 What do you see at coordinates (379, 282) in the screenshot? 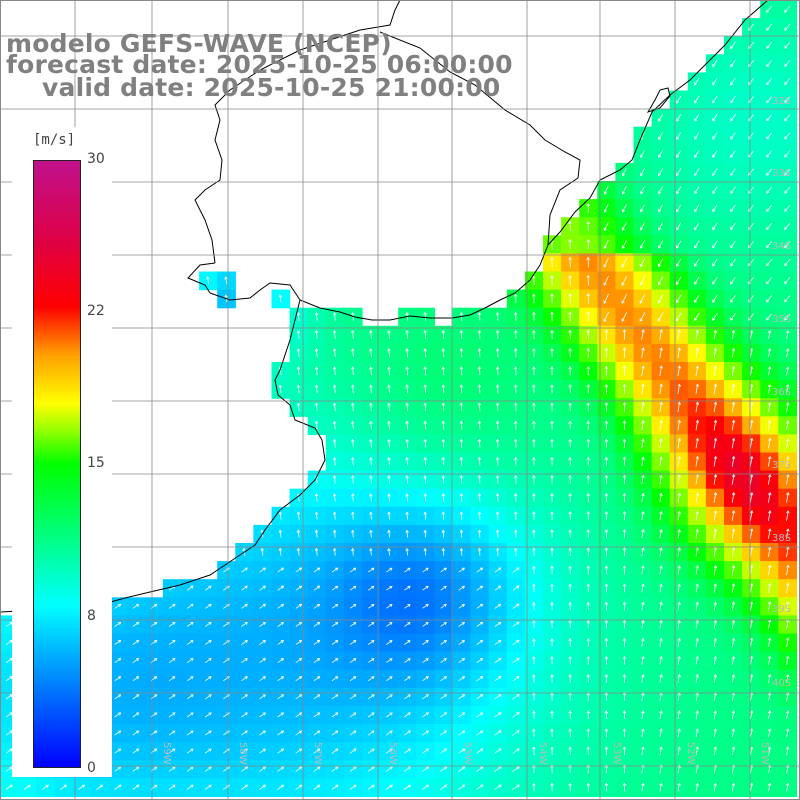
I see `uruguay-coast` at bounding box center [379, 282].